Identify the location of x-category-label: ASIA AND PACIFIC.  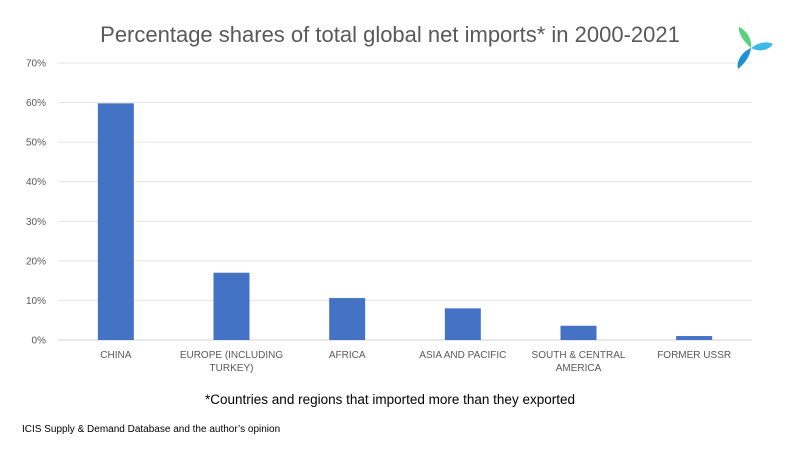
(462, 355).